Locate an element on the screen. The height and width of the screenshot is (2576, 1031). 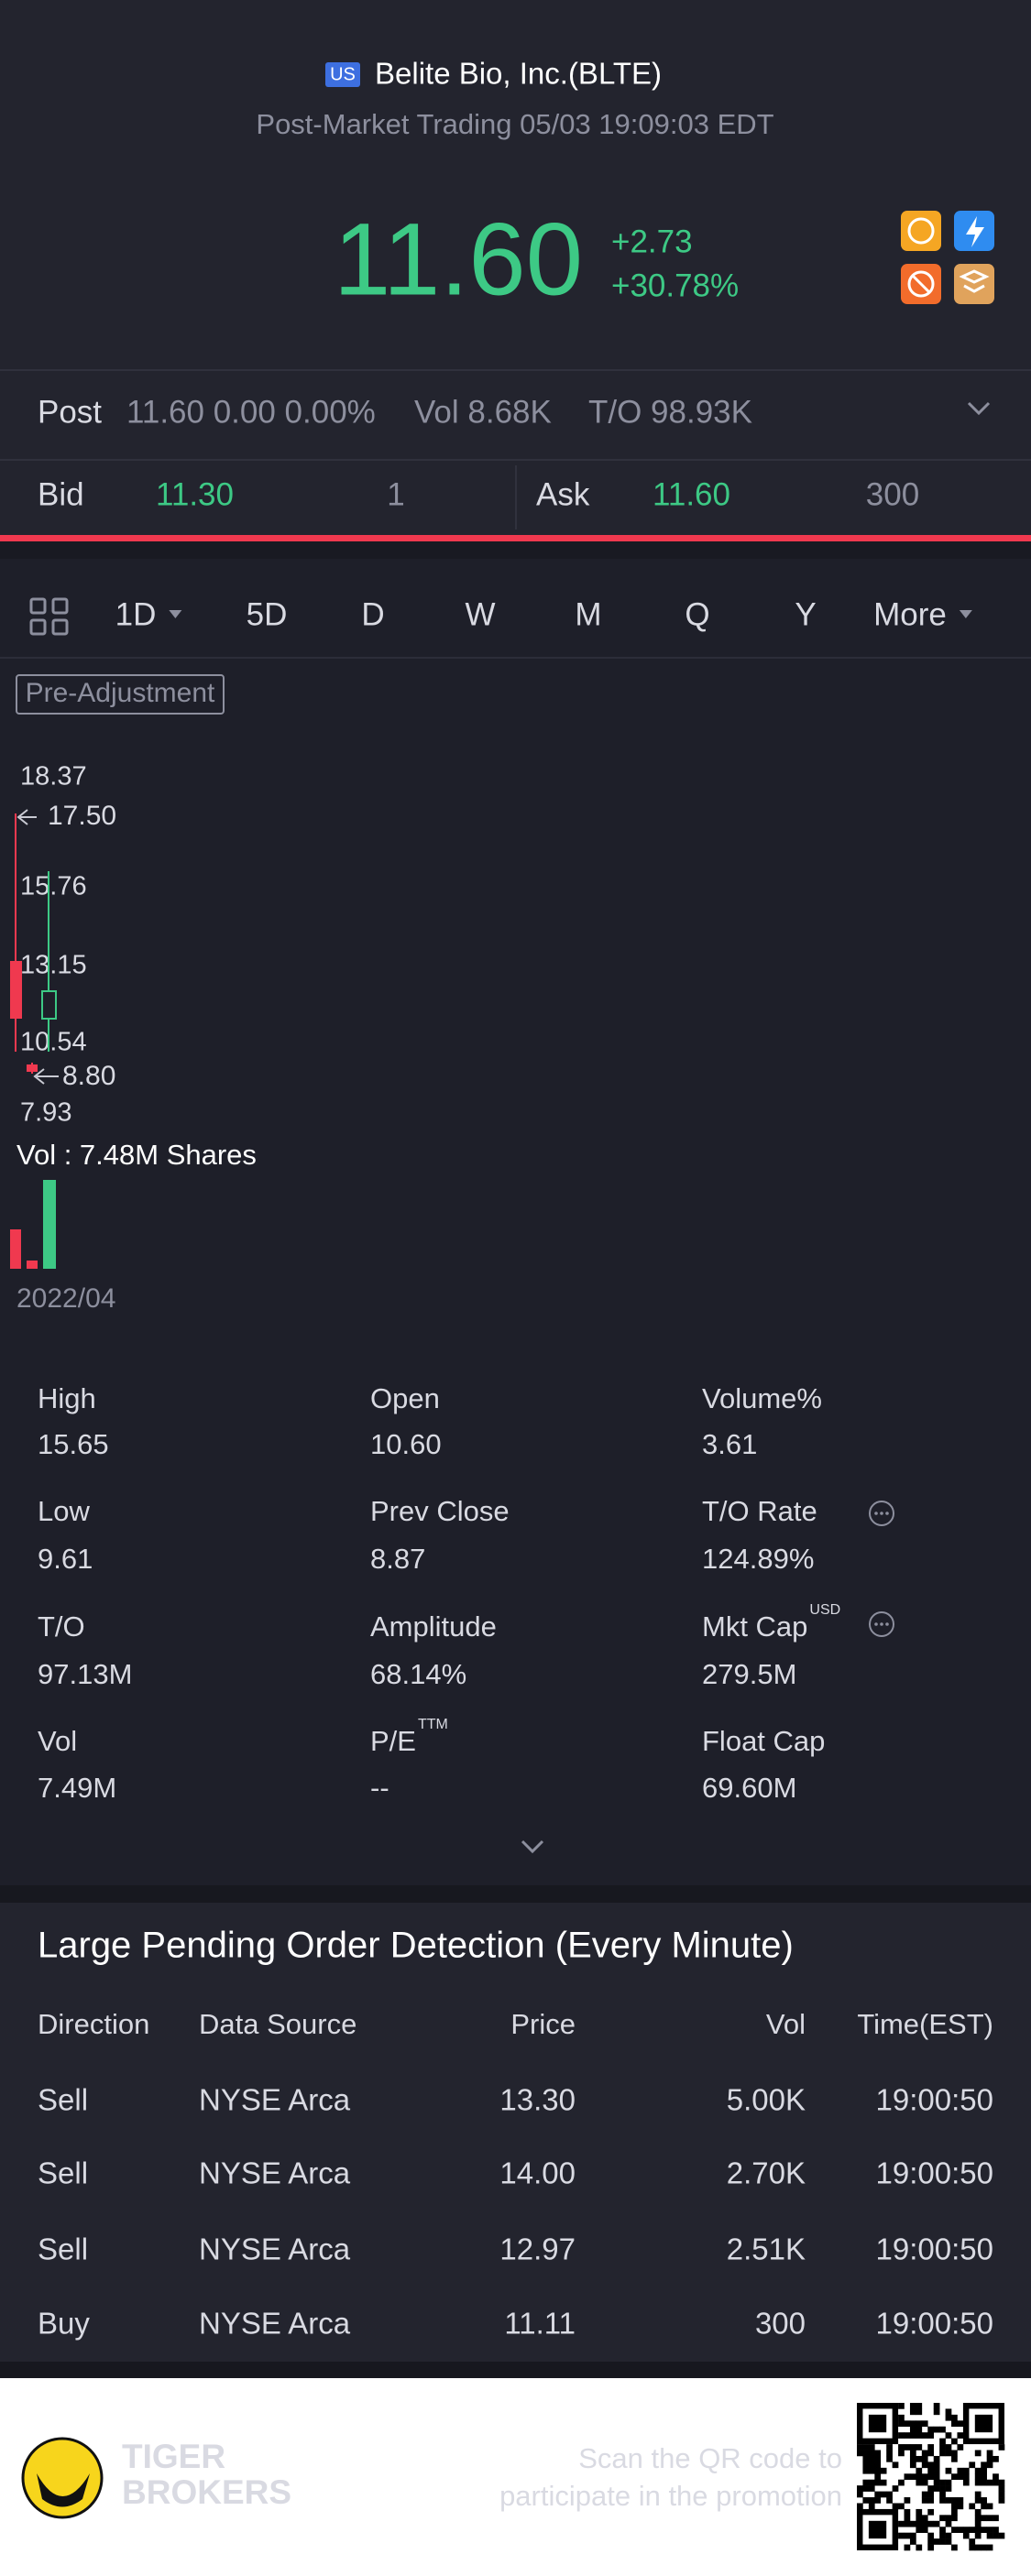
stat-label: Vol is located at coordinates (58, 1741).